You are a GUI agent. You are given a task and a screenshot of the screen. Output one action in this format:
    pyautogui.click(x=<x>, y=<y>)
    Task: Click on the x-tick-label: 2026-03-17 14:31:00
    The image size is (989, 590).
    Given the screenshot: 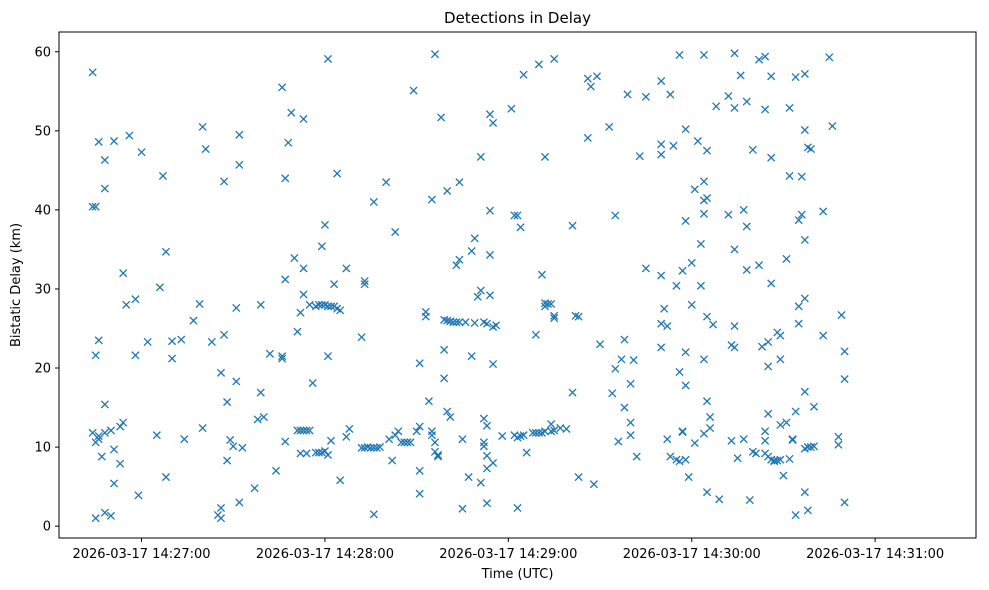 What is the action you would take?
    pyautogui.click(x=875, y=554)
    